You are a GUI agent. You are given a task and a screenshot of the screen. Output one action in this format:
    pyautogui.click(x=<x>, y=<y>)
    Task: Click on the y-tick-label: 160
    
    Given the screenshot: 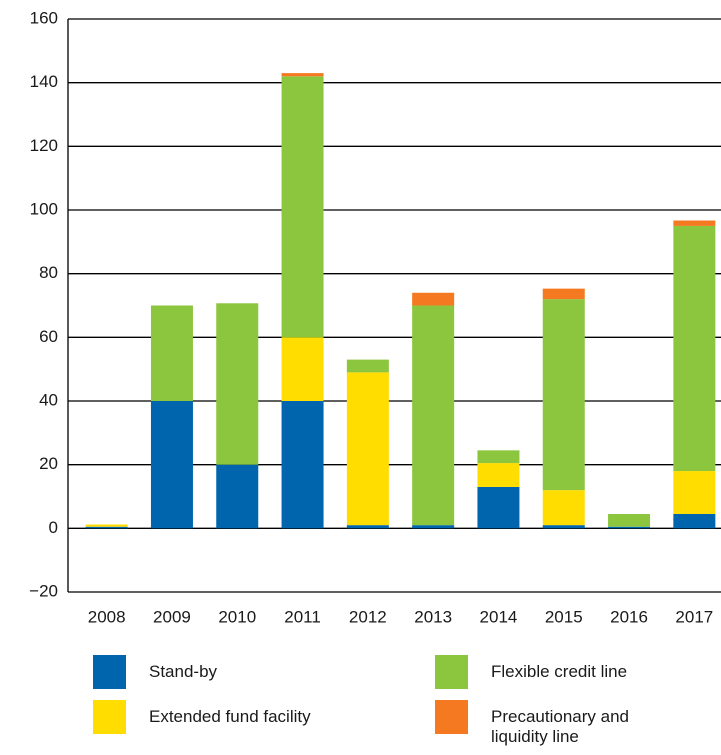 What is the action you would take?
    pyautogui.click(x=44, y=17)
    